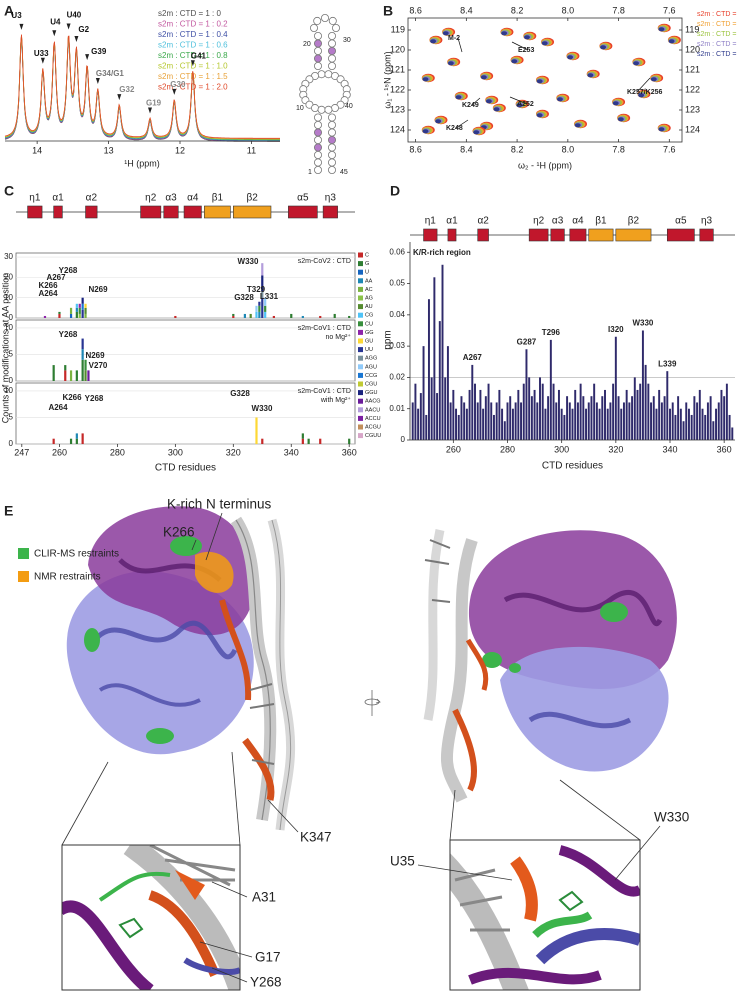  What do you see at coordinates (397, 283) in the screenshot?
I see `y-tick-label: 0.05` at bounding box center [397, 283].